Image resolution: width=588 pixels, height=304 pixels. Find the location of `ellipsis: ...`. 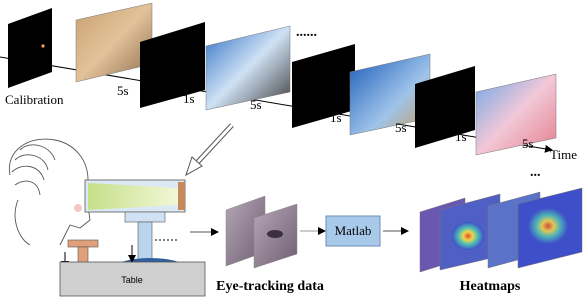

ellipsis: ... is located at coordinates (535, 172).